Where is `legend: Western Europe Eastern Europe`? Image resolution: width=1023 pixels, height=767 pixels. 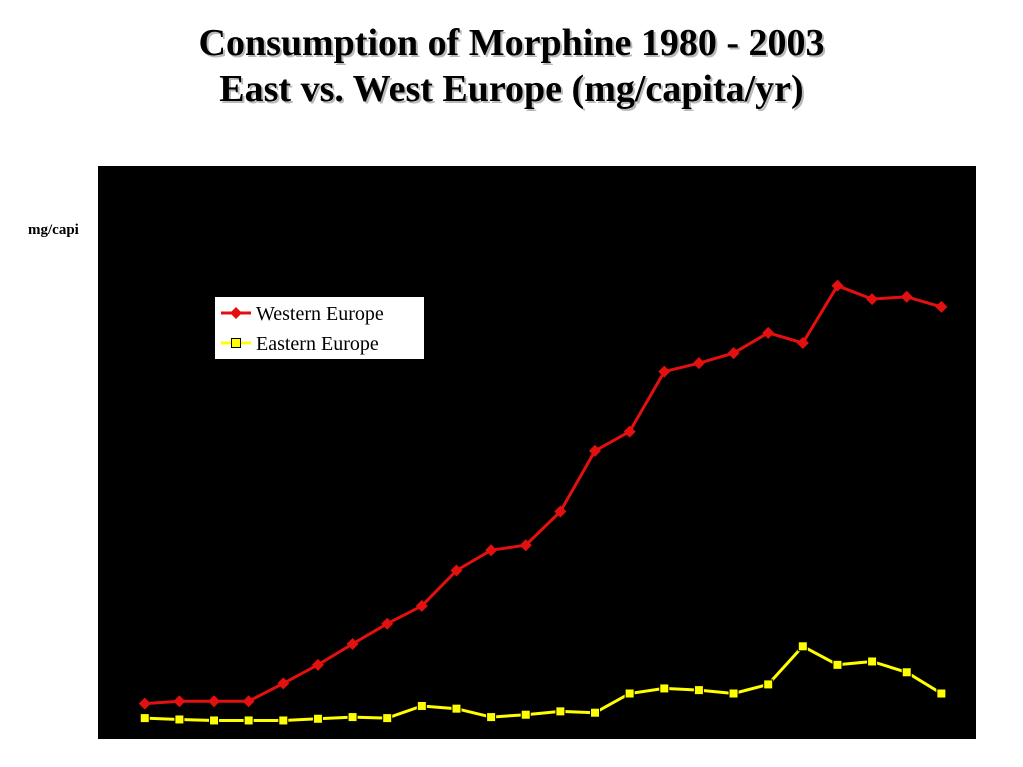 legend: Western Europe Eastern Europe is located at coordinates (319, 328).